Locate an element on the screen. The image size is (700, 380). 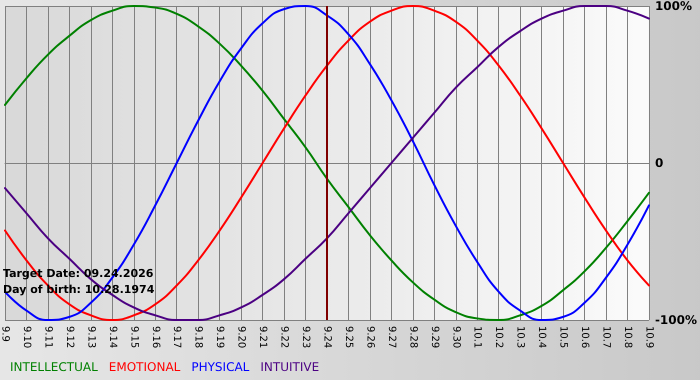
y-tick-label: 100% is located at coordinates (673, 6).